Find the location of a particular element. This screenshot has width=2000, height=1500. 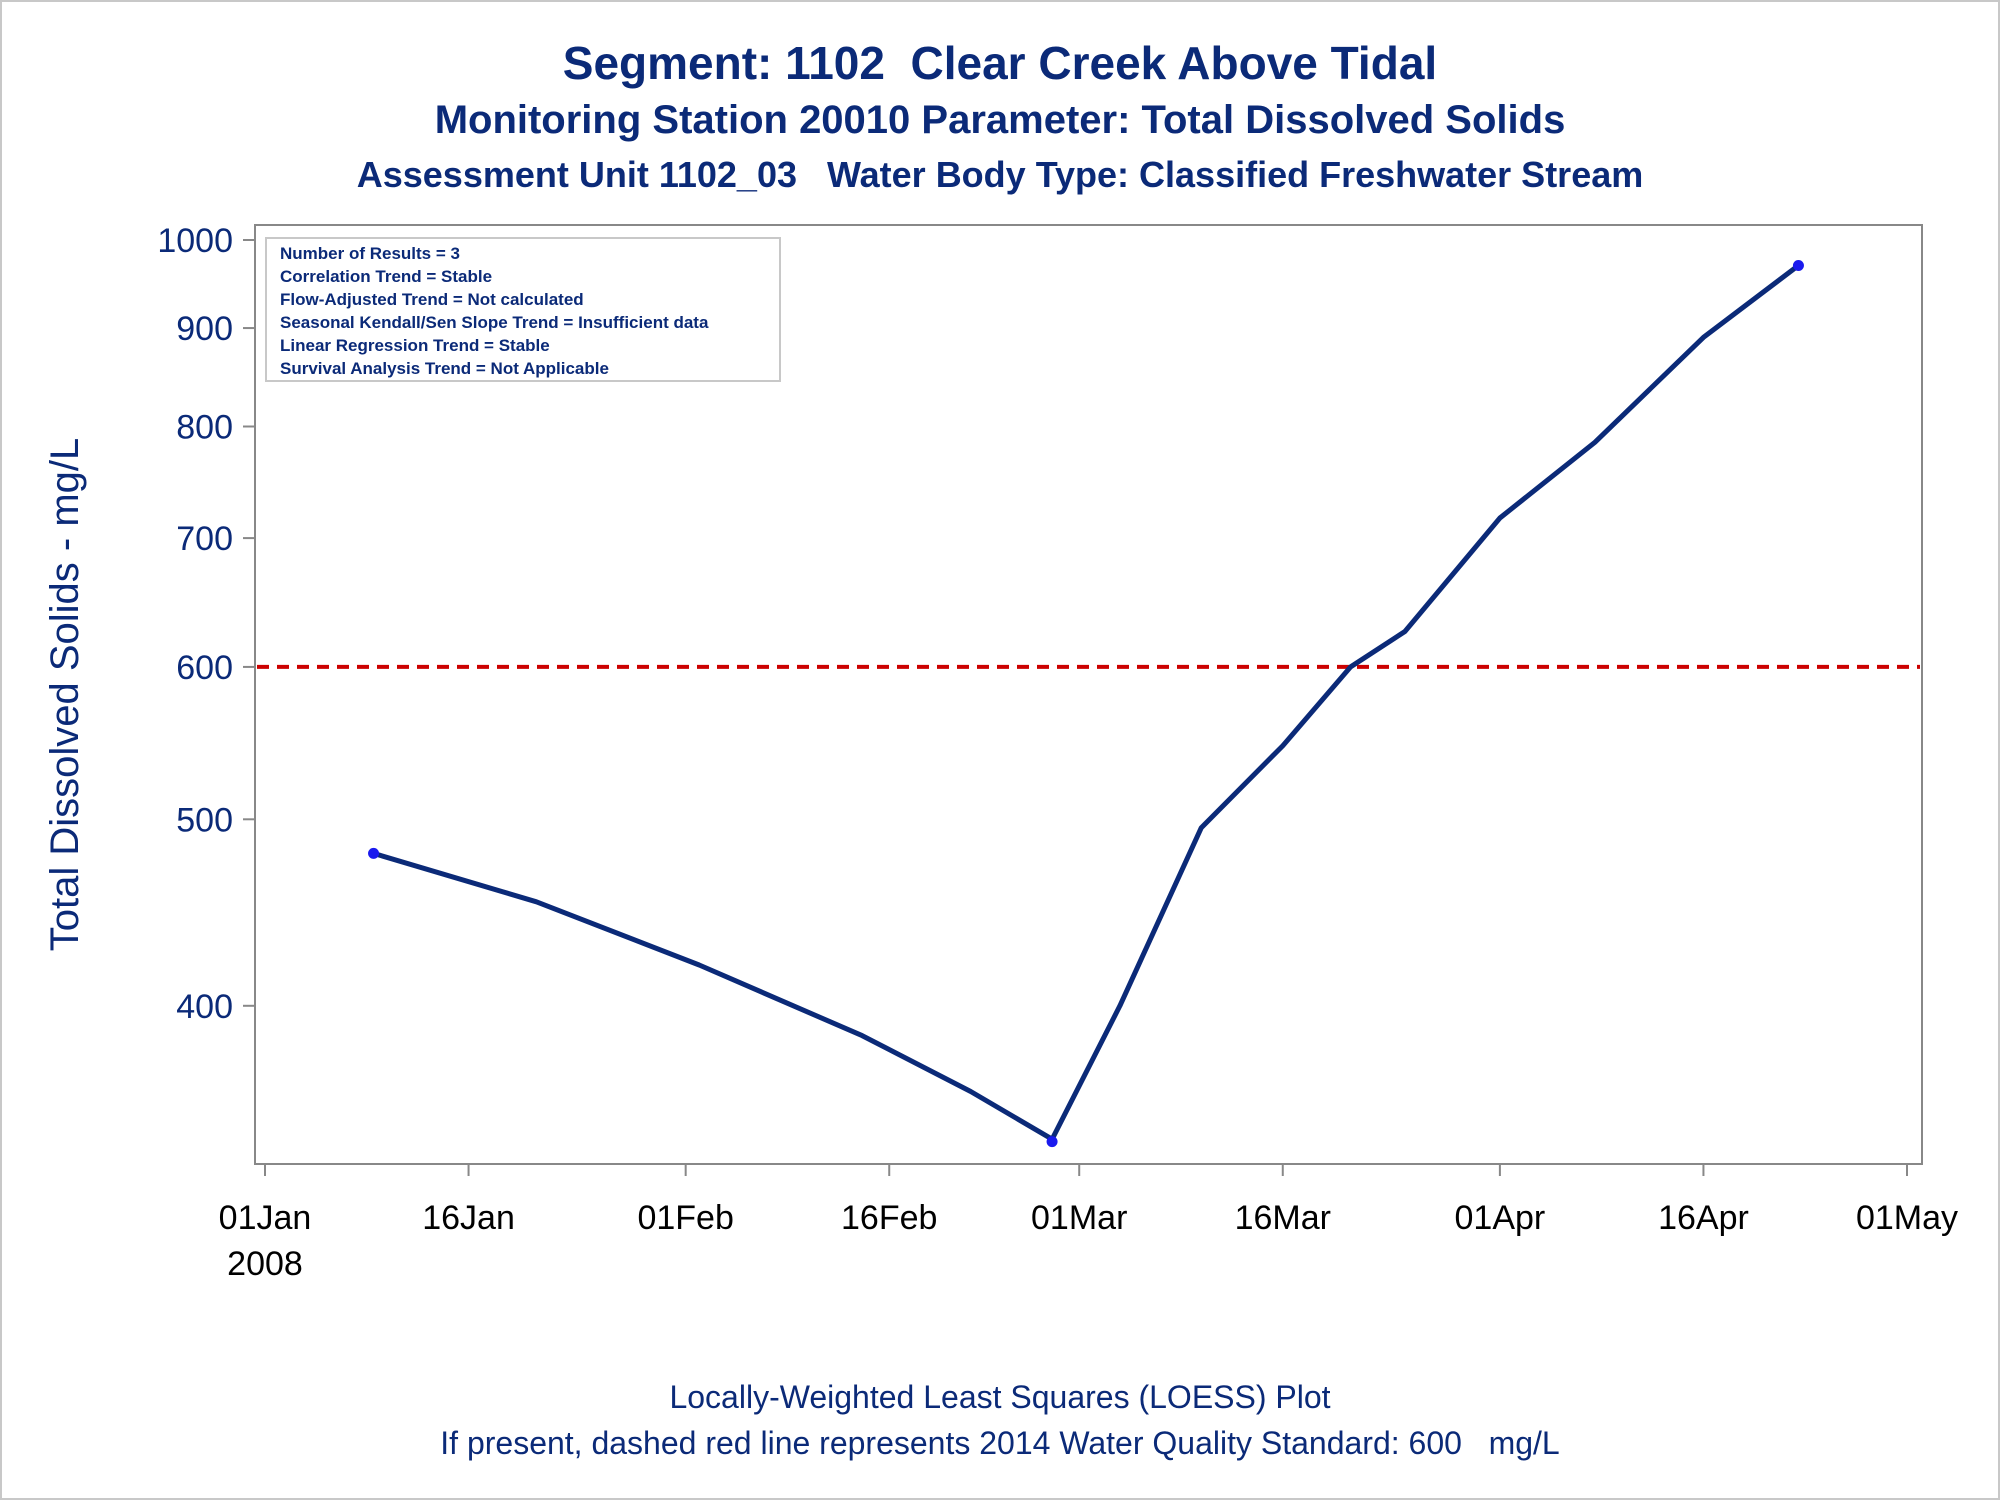

x-tick-label: 16Mar is located at coordinates (1283, 1218).